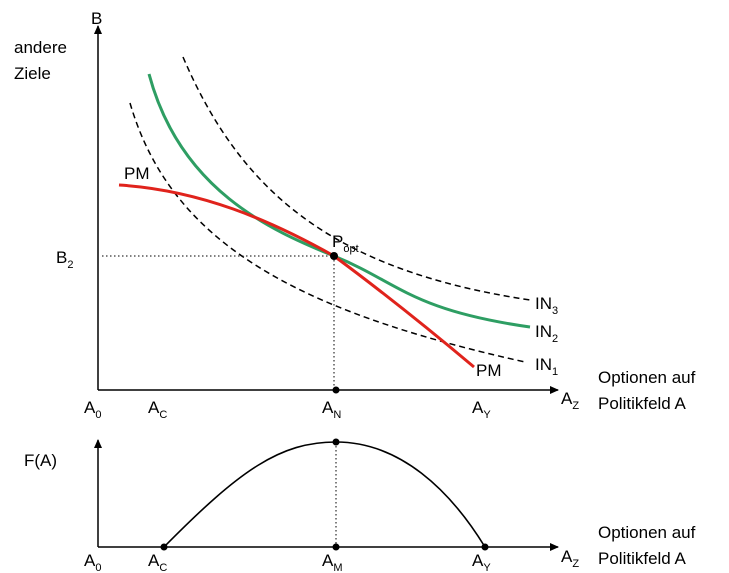 This screenshot has width=729, height=573. Describe the element at coordinates (546, 366) in the screenshot. I see `in1-label: IN1` at that location.